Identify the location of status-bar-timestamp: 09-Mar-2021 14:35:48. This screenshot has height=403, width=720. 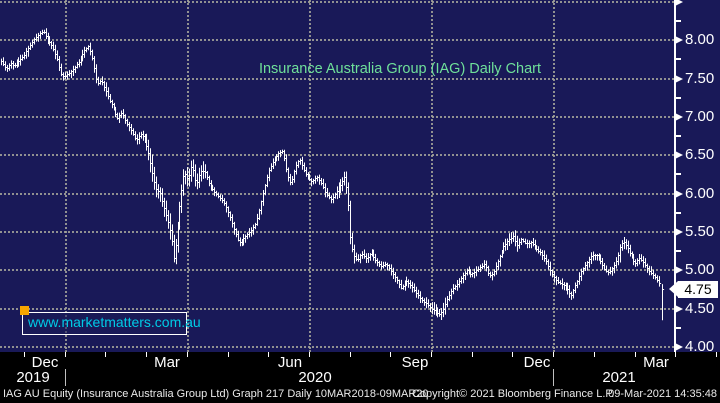
(662, 394).